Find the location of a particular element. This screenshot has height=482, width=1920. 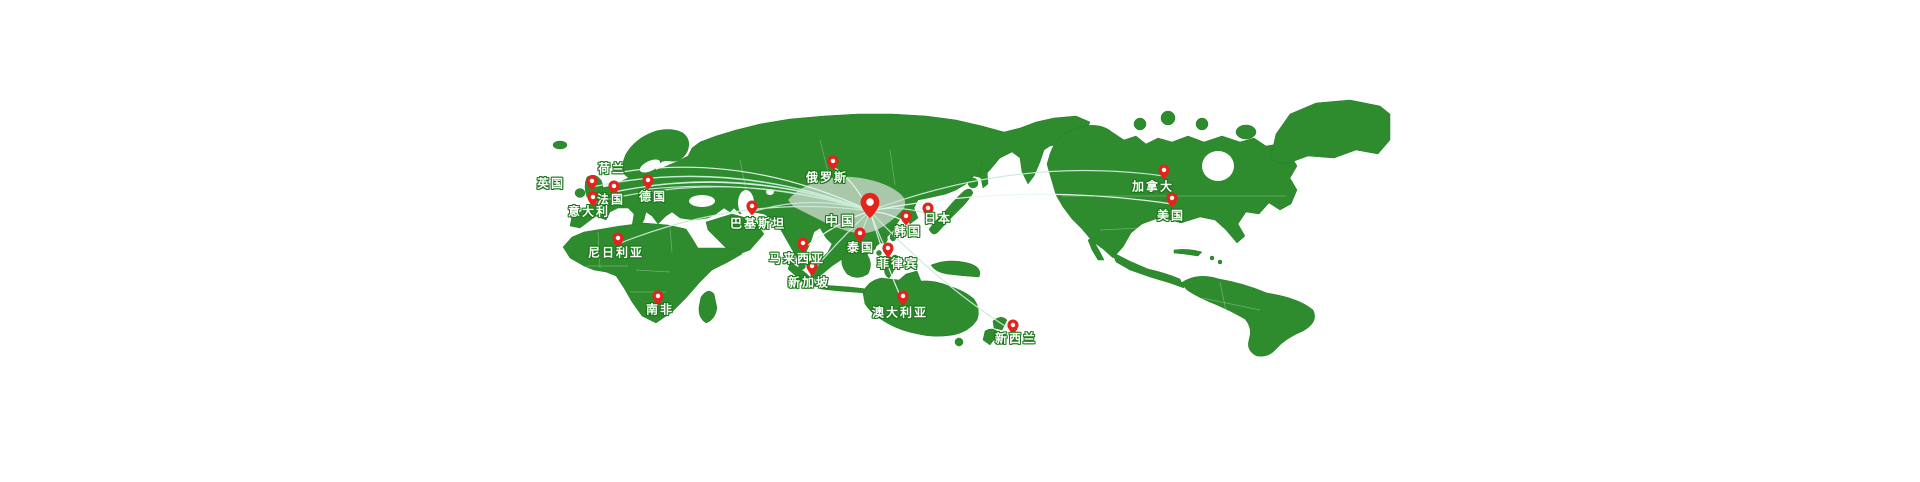

continent-srilanka is located at coordinates (802, 266).